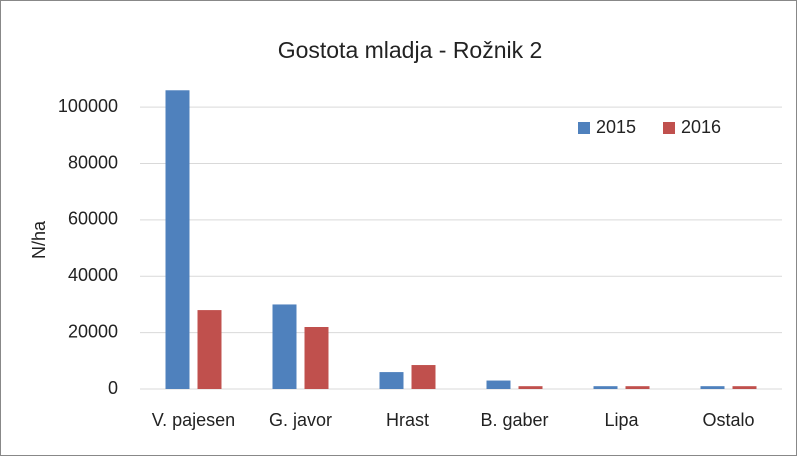 The width and height of the screenshot is (798, 462). What do you see at coordinates (616, 127) in the screenshot?
I see `legend-label: 2015` at bounding box center [616, 127].